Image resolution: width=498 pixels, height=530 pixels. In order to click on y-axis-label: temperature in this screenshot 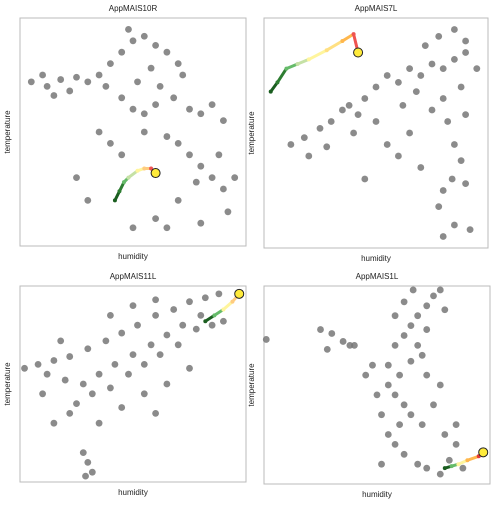, I will do `click(251, 385)`.